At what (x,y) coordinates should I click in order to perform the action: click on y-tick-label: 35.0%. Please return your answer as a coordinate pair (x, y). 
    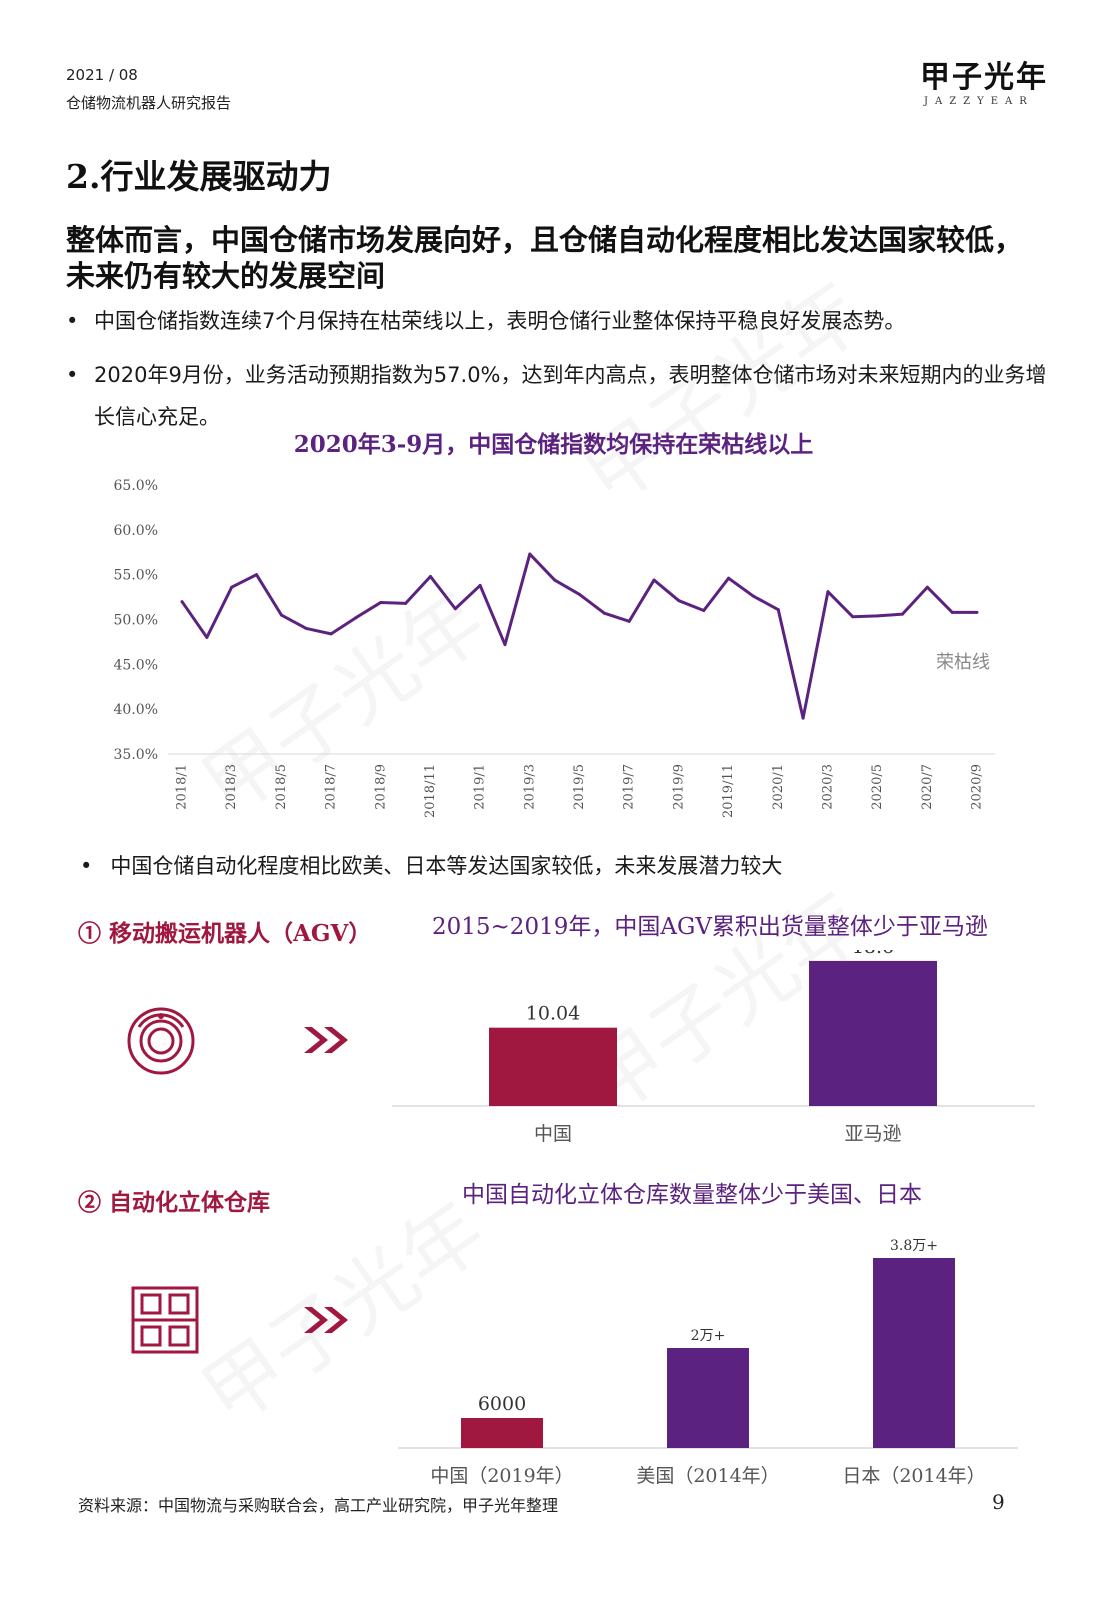
    Looking at the image, I should click on (136, 755).